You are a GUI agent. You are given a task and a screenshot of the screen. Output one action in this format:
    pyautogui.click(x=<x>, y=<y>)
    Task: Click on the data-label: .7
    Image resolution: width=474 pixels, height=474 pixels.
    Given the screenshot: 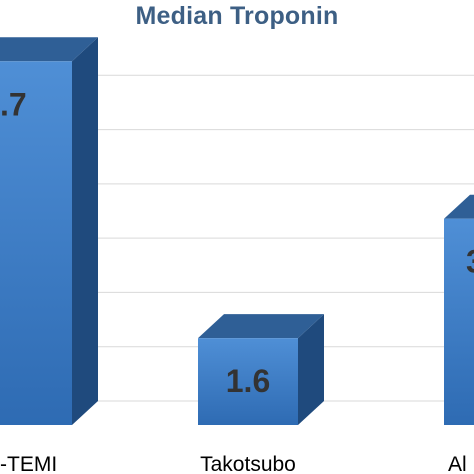 What is the action you would take?
    pyautogui.click(x=13, y=104)
    